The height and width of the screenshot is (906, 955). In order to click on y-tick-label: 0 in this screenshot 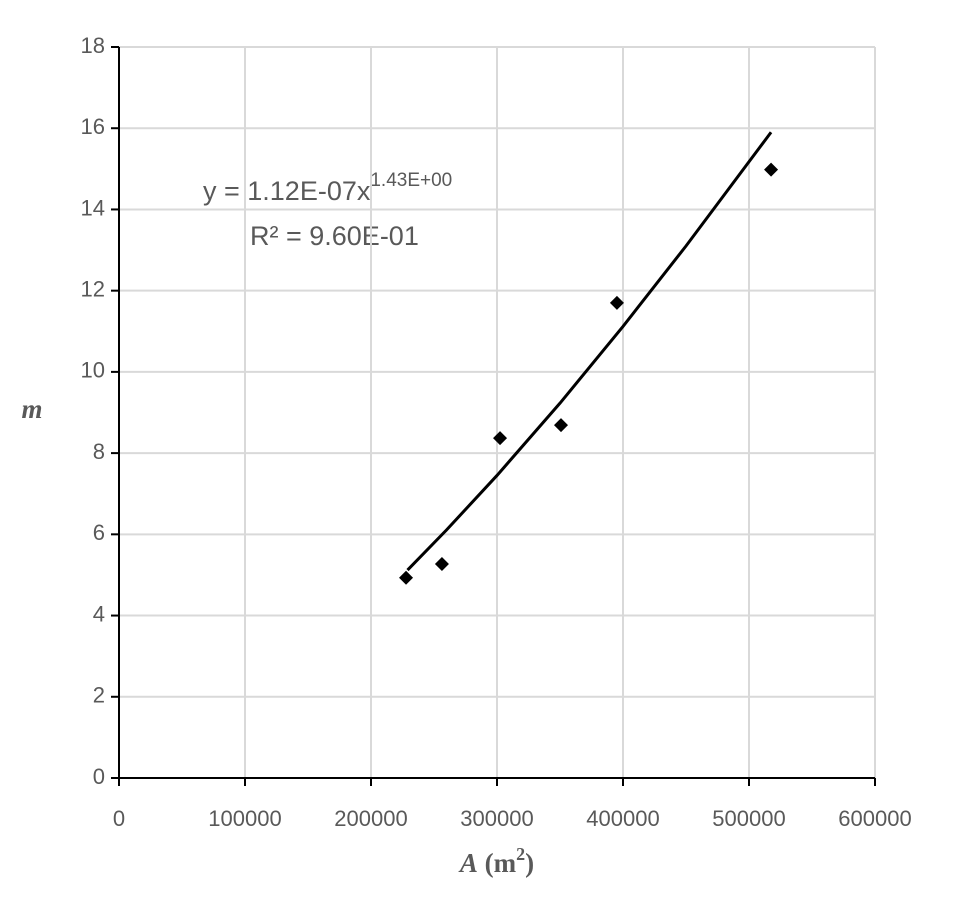, I will do `click(99, 776)`.